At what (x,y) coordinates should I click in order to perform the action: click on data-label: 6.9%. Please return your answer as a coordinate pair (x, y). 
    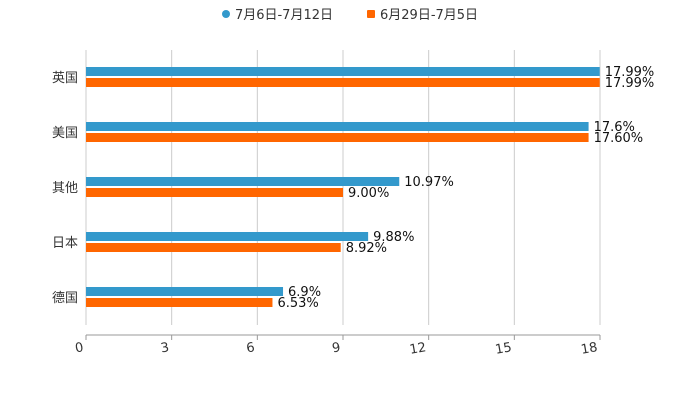
    Looking at the image, I should click on (304, 292).